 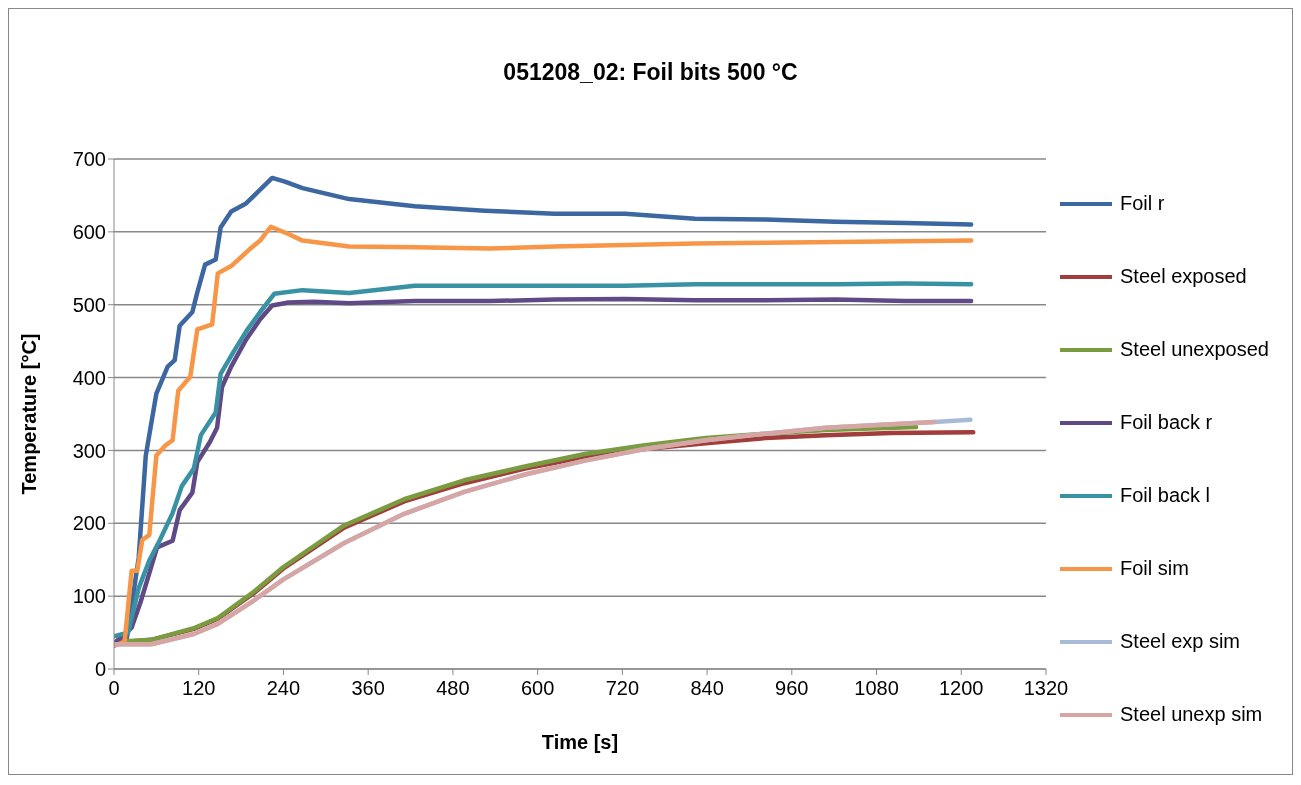 I want to click on legend-label: Foil back r, so click(x=1166, y=422).